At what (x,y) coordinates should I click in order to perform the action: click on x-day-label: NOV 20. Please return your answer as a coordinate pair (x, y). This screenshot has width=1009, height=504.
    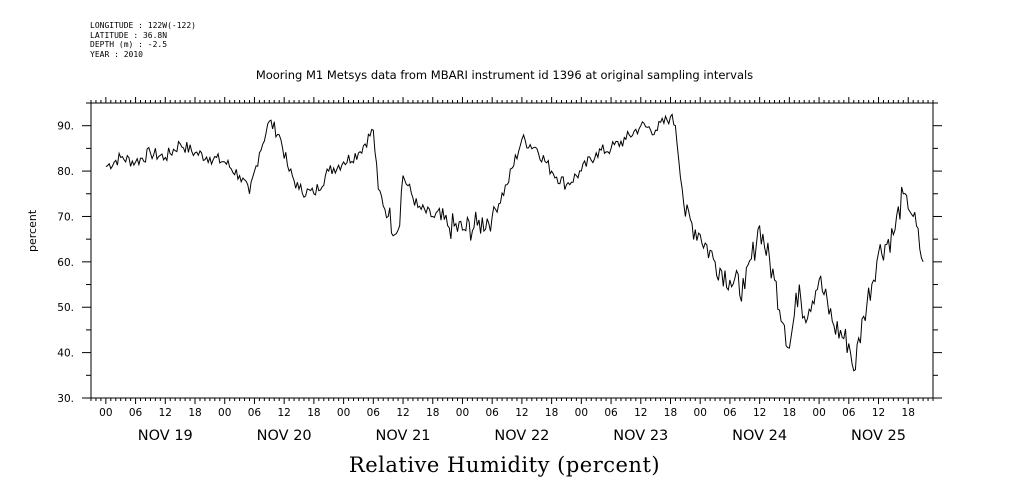
    Looking at the image, I should click on (284, 436).